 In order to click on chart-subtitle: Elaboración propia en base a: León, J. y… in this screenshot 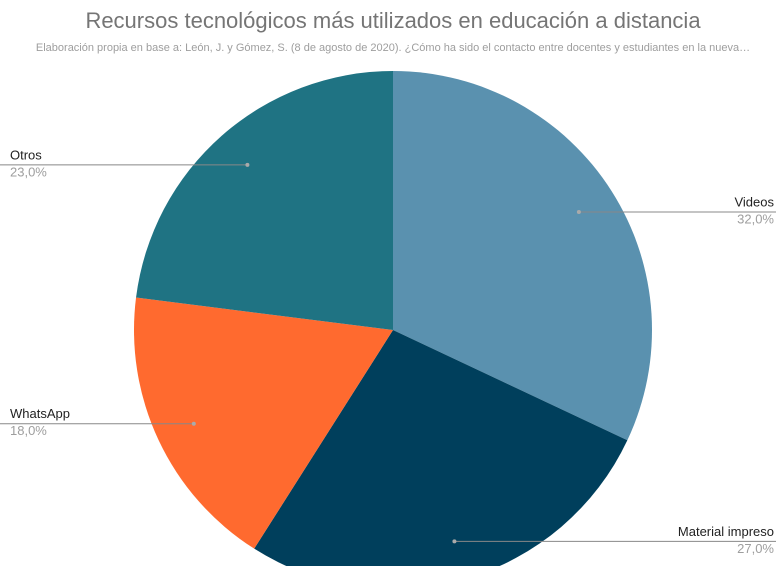, I will do `click(393, 48)`.